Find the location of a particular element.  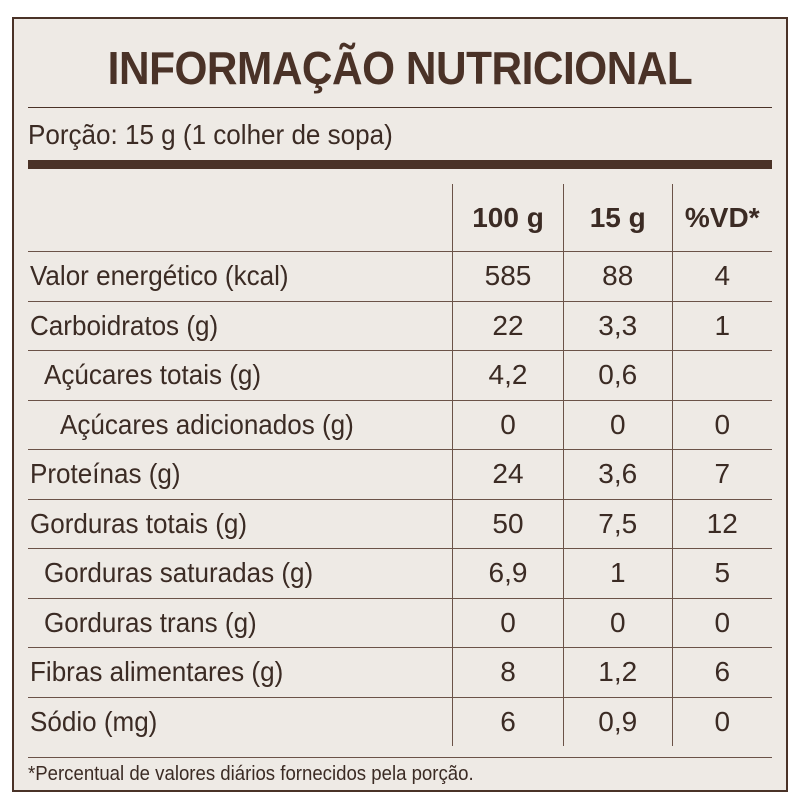

nutrient-label-cell: Gorduras saturadas (g) is located at coordinates (240, 573).